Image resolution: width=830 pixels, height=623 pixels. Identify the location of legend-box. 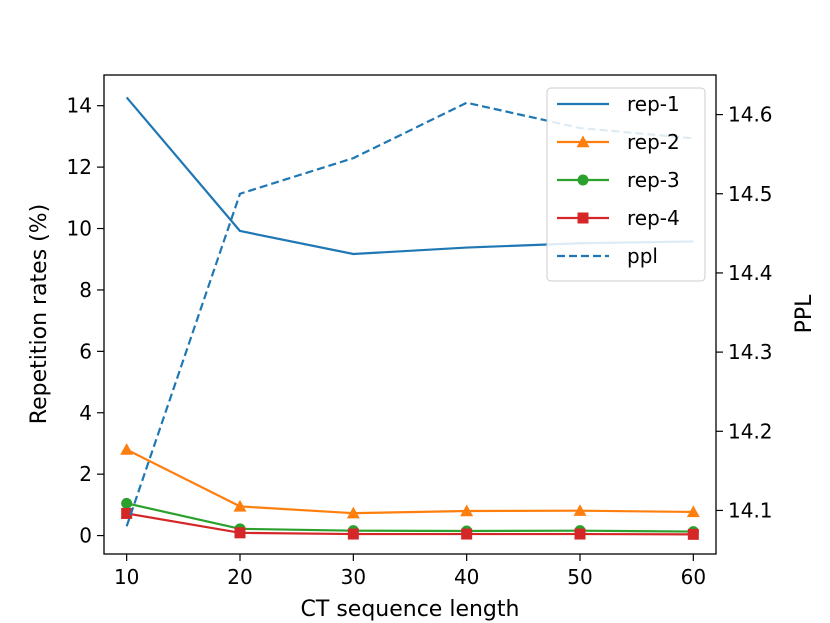
(626, 184).